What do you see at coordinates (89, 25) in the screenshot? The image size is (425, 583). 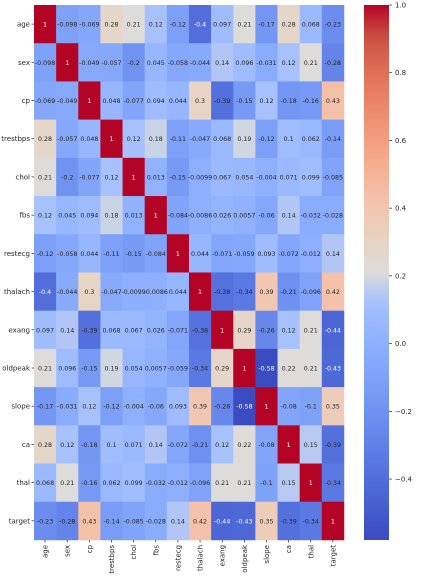 I see `cell-annotation: -0.069` at bounding box center [89, 25].